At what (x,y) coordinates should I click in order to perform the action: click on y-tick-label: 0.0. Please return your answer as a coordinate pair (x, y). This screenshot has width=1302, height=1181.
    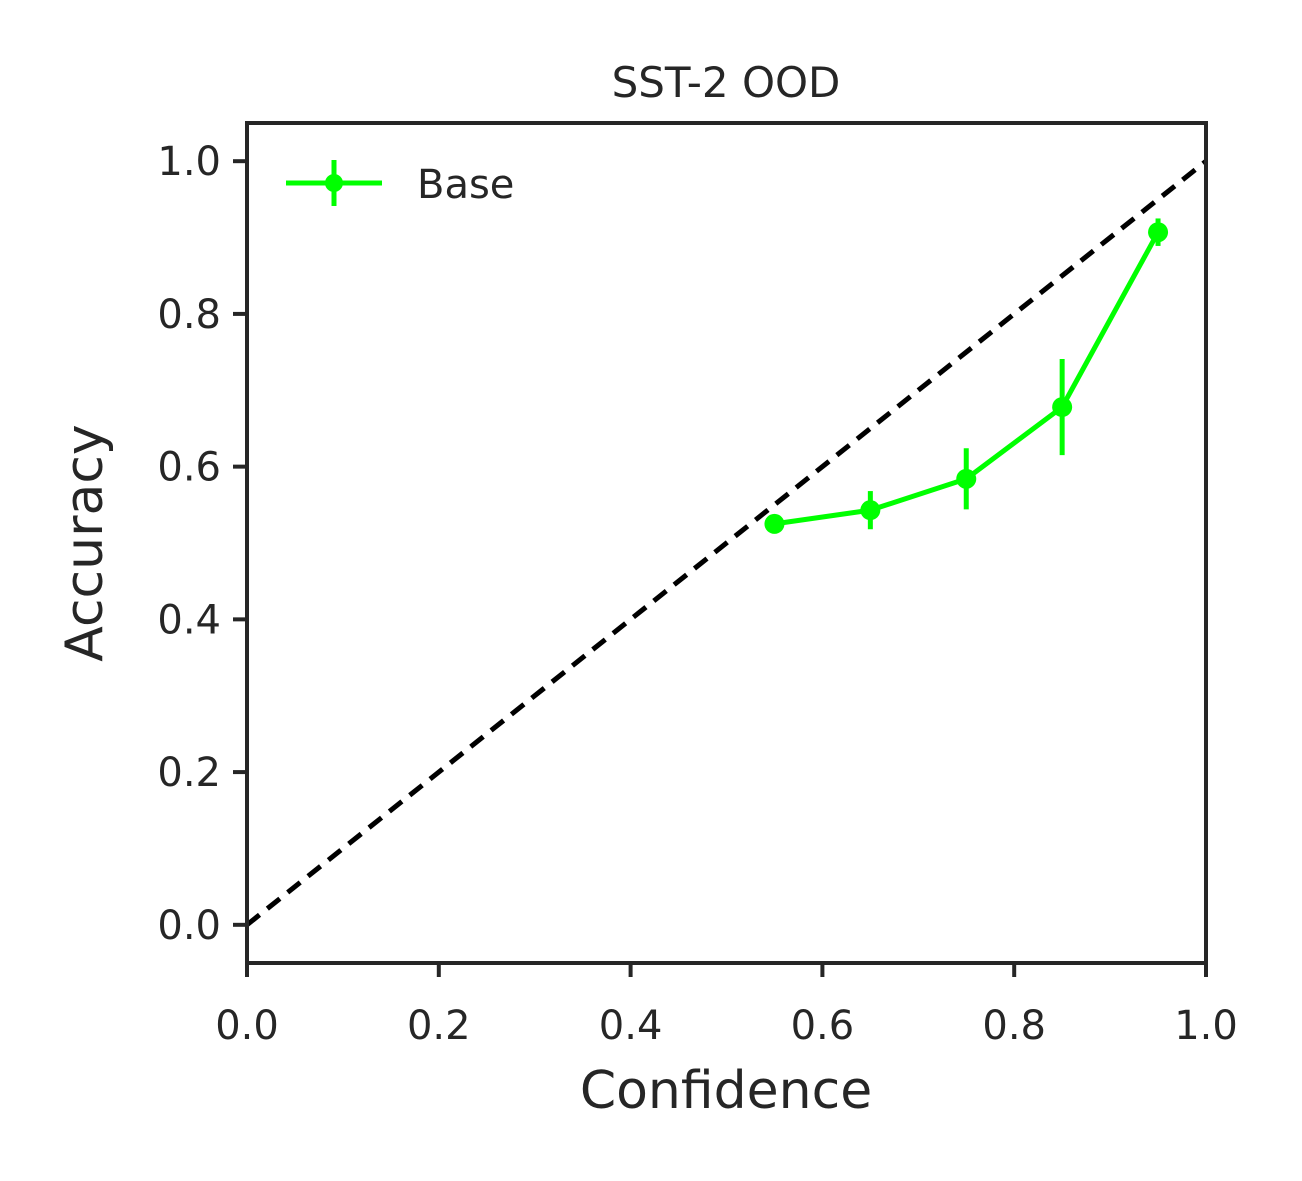
    Looking at the image, I should click on (189, 926).